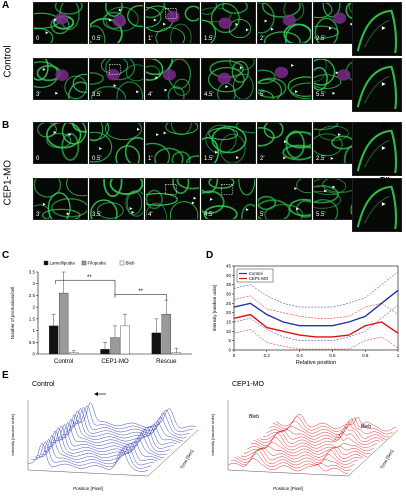  I want to click on inset-a2, so click(377, 85).